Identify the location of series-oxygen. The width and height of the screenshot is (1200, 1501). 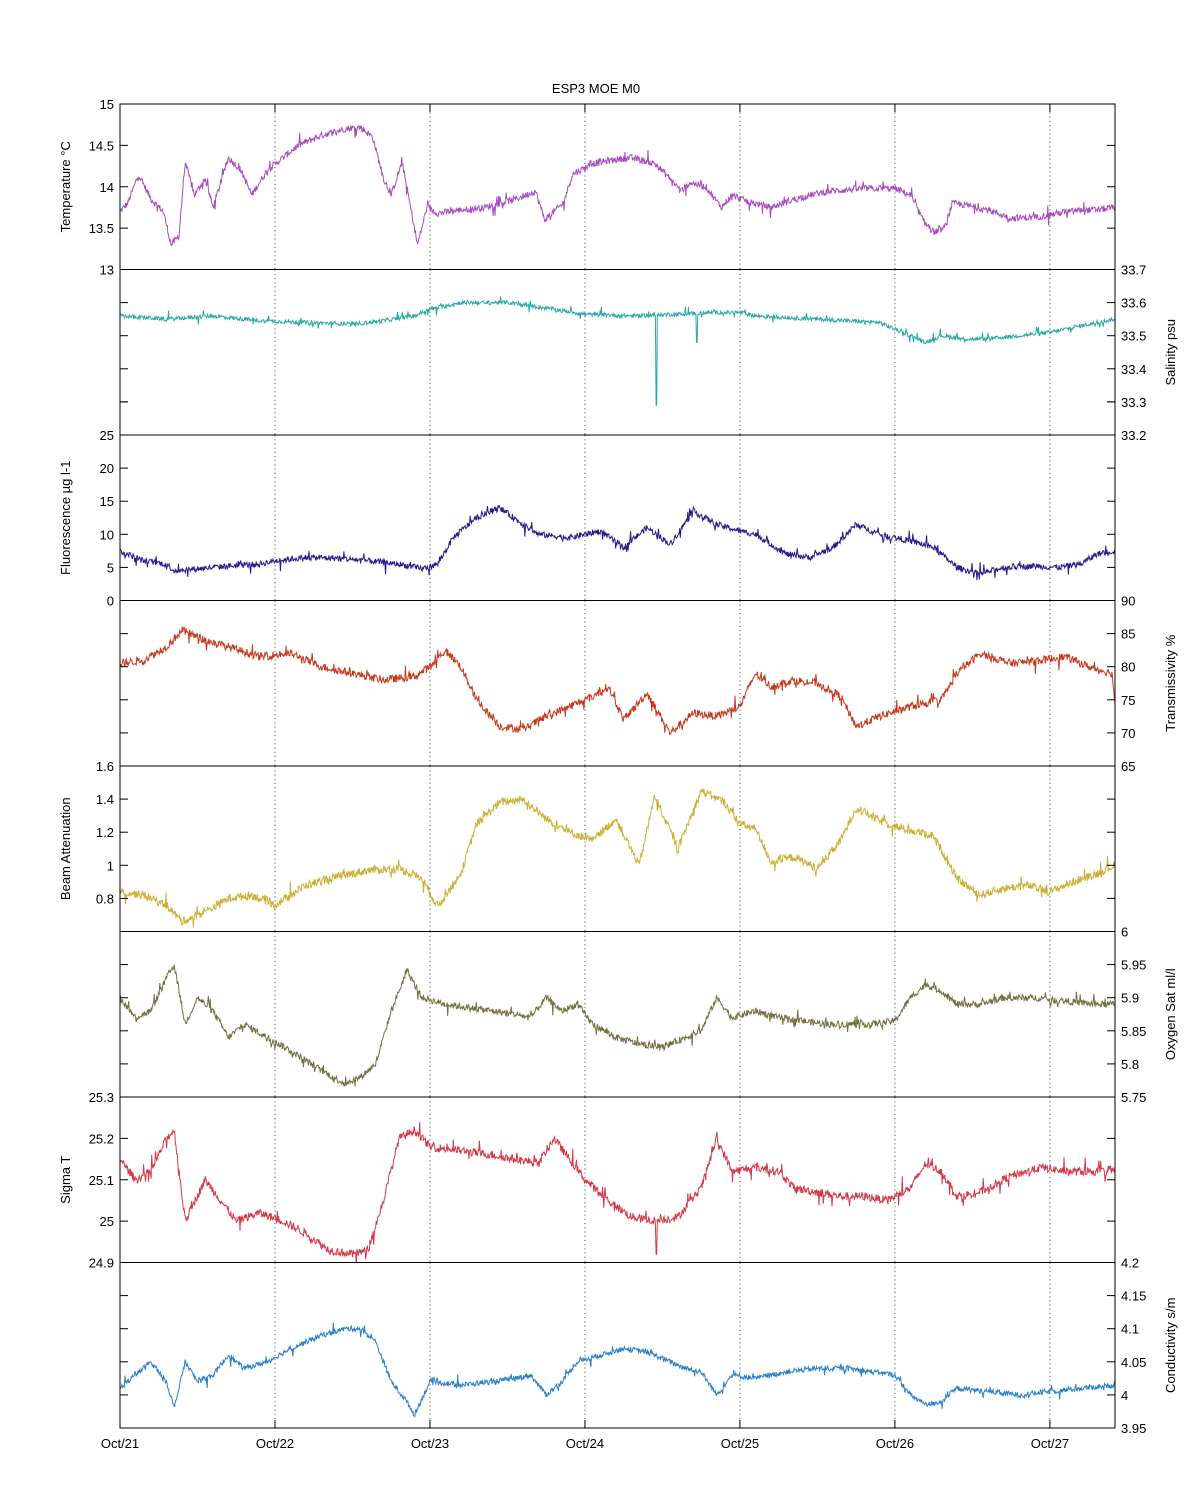
(617, 1025).